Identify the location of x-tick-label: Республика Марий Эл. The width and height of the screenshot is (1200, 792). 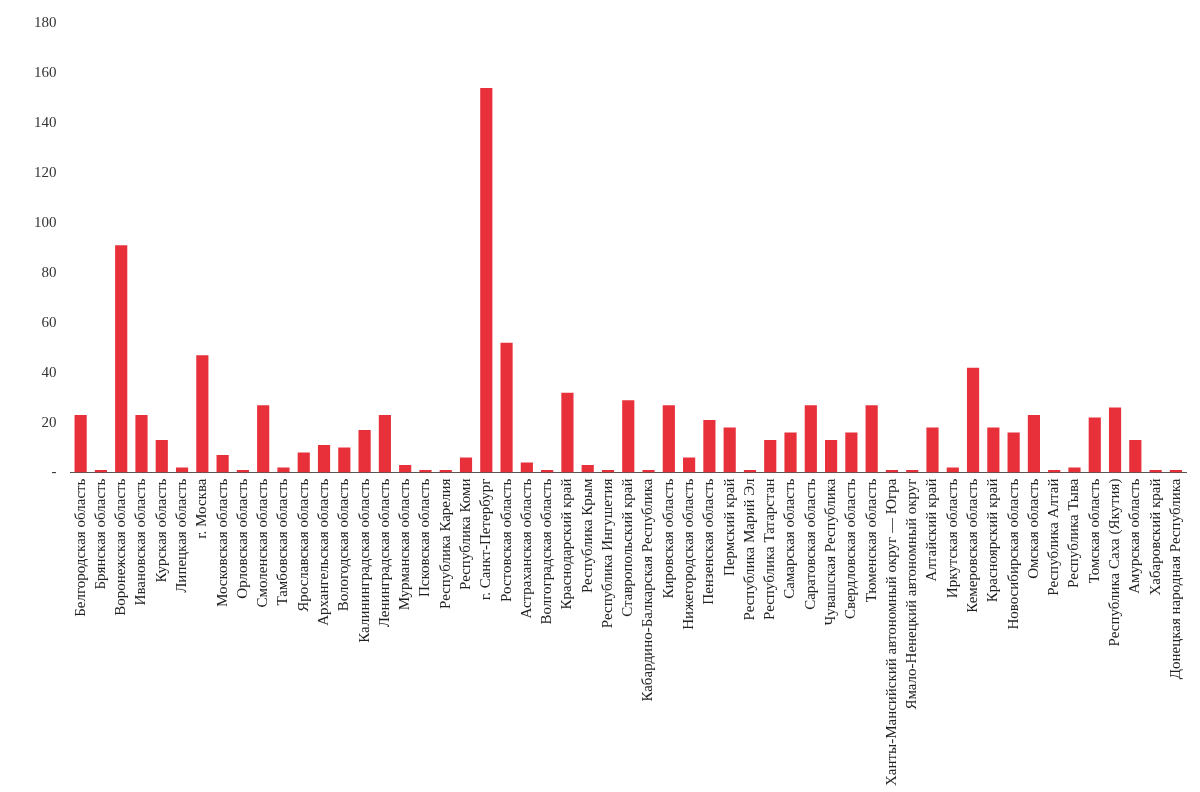
(748, 549).